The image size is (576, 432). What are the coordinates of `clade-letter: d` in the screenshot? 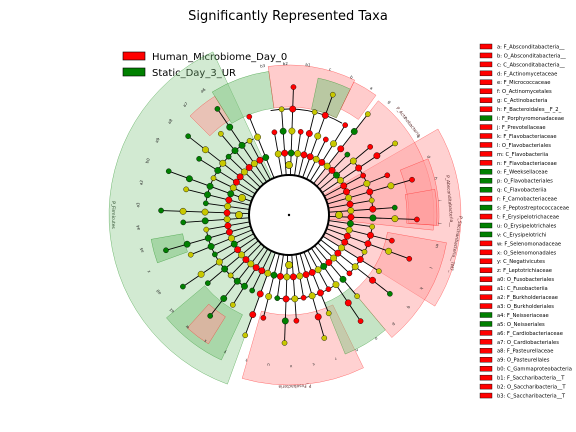 It's located at (429, 157).